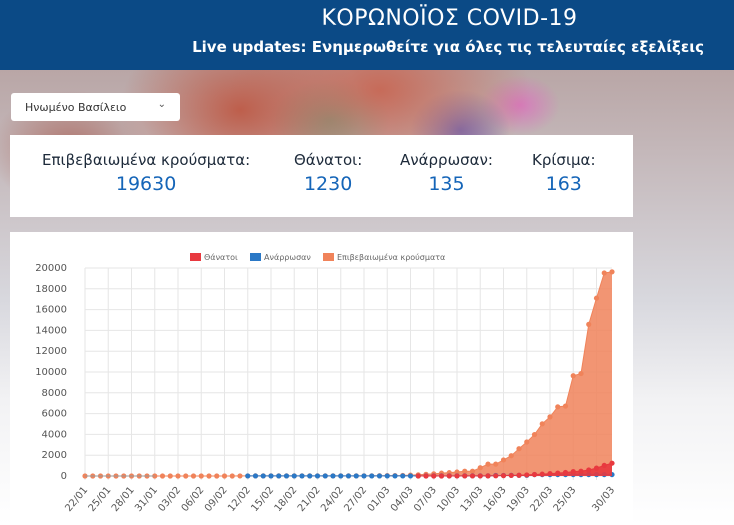  I want to click on stat-value: 19630, so click(146, 184).